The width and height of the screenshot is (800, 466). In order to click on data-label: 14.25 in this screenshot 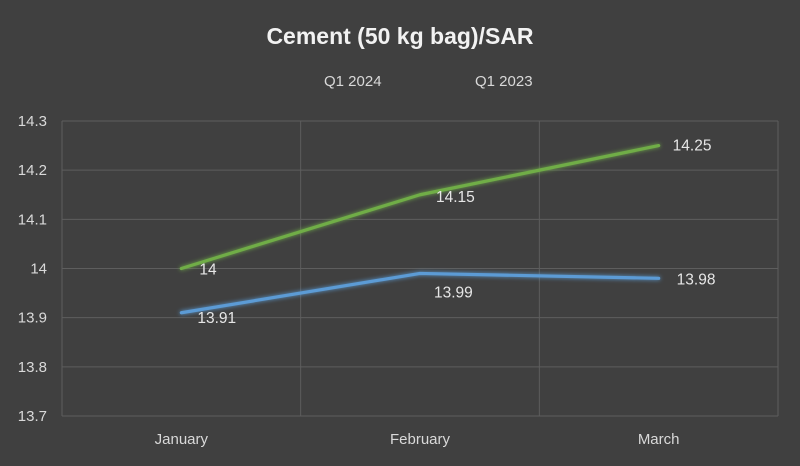, I will do `click(692, 146)`.